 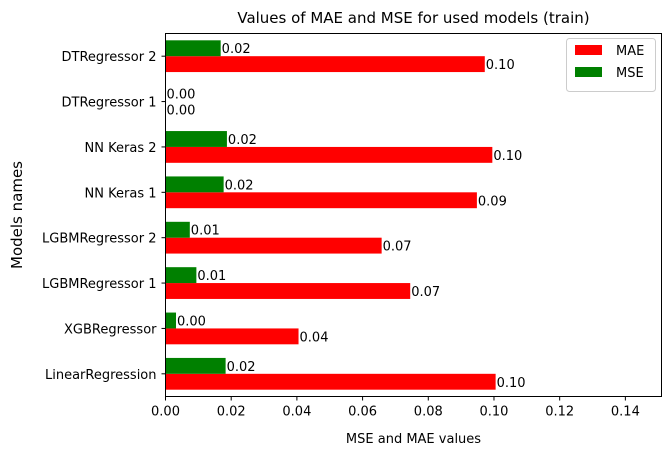 What do you see at coordinates (99, 284) in the screenshot?
I see `y-tick-label: LGBMRegressor 1` at bounding box center [99, 284].